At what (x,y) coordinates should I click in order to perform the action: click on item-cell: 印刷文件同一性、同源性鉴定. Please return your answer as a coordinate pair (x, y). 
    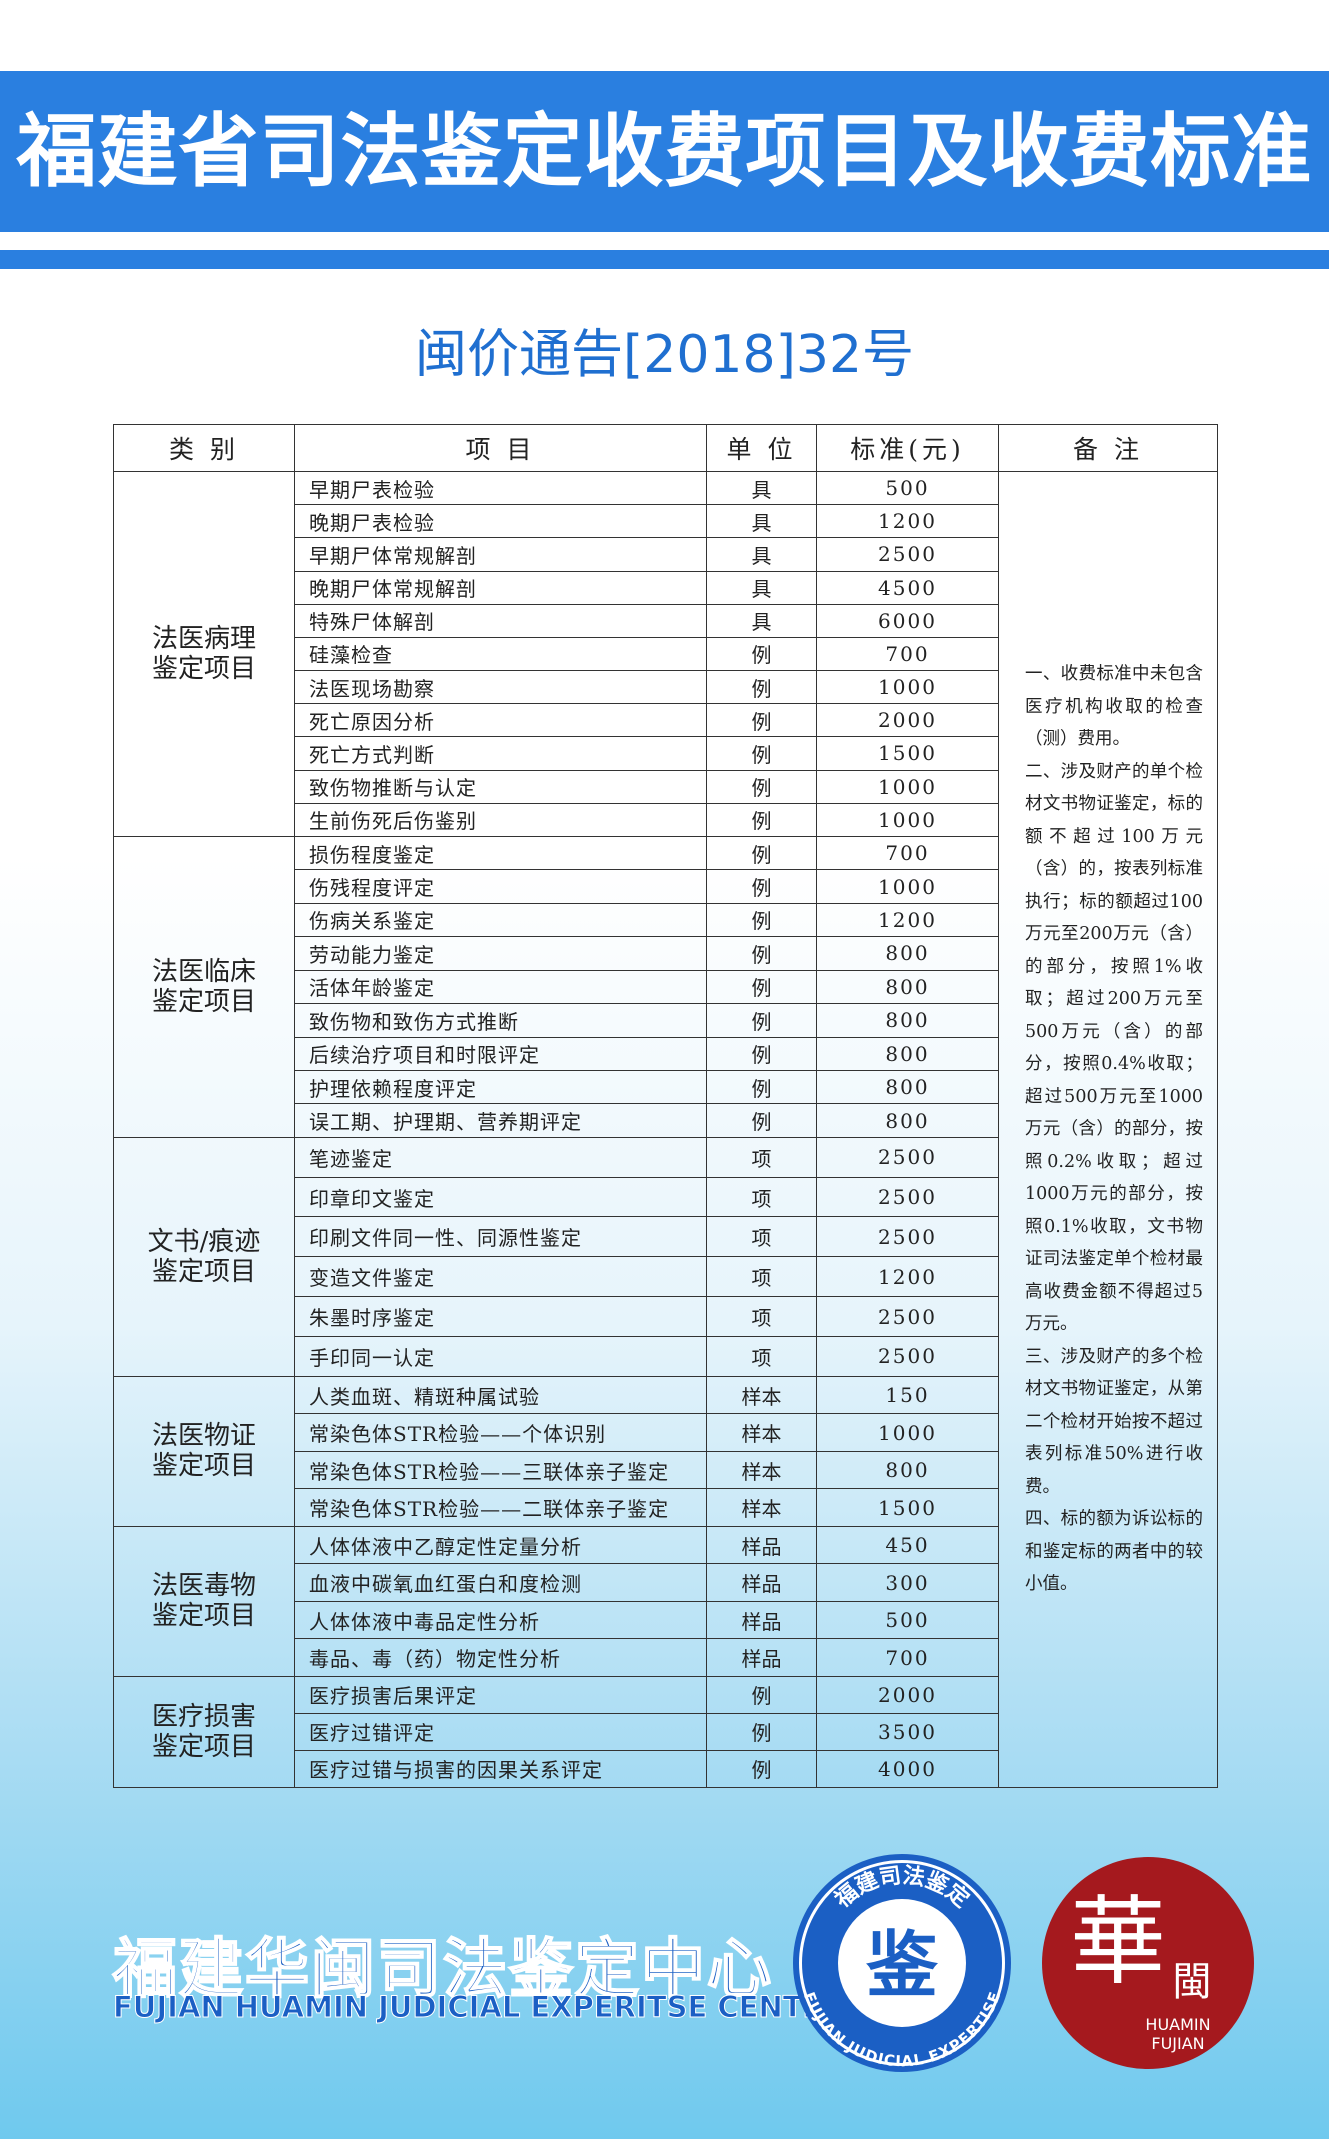
    Looking at the image, I should click on (500, 1237).